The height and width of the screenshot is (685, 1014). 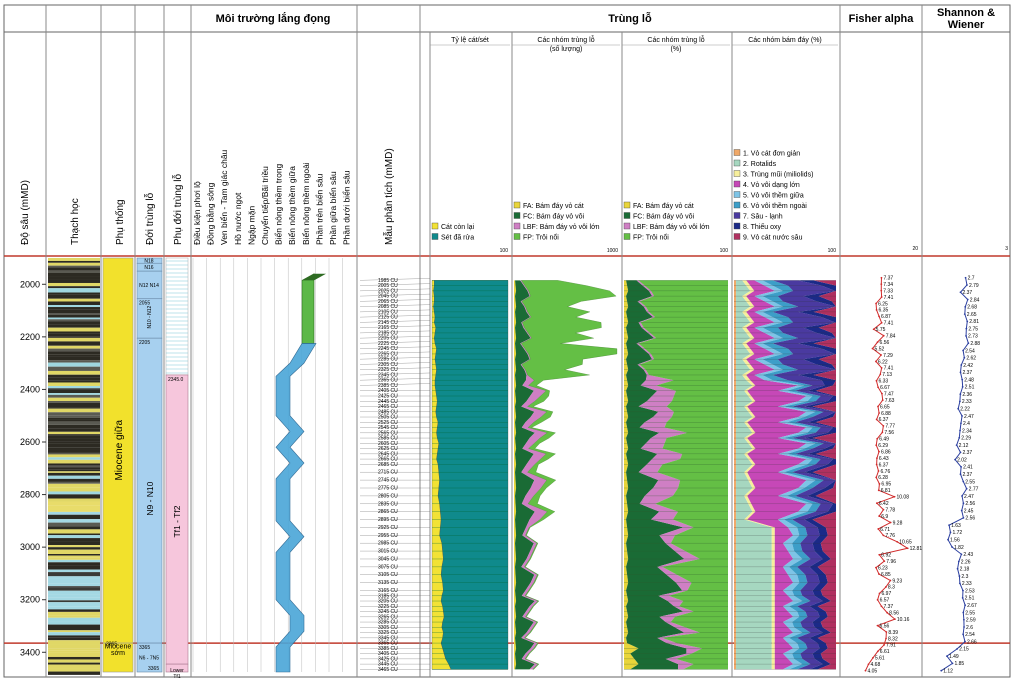 What do you see at coordinates (388, 665) in the screenshot?
I see `sample-label: 3445 CU` at bounding box center [388, 665].